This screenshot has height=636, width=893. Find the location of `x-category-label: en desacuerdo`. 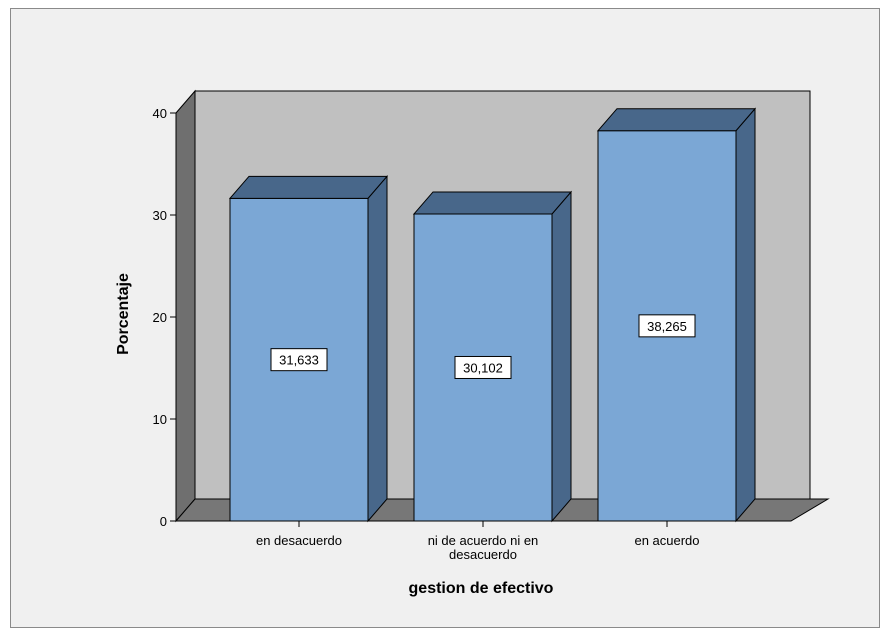

x-category-label: en desacuerdo is located at coordinates (299, 540).